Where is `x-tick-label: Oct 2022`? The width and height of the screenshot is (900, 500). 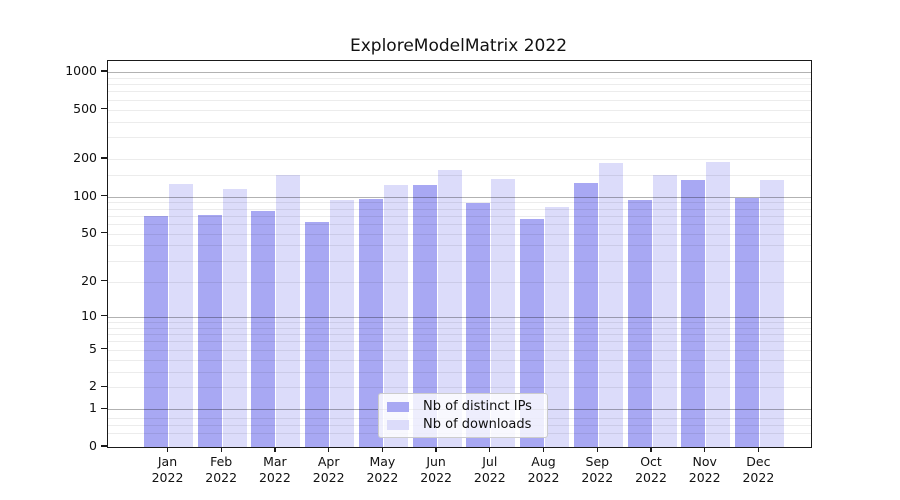
x-tick-label: Oct 2022 is located at coordinates (651, 469).